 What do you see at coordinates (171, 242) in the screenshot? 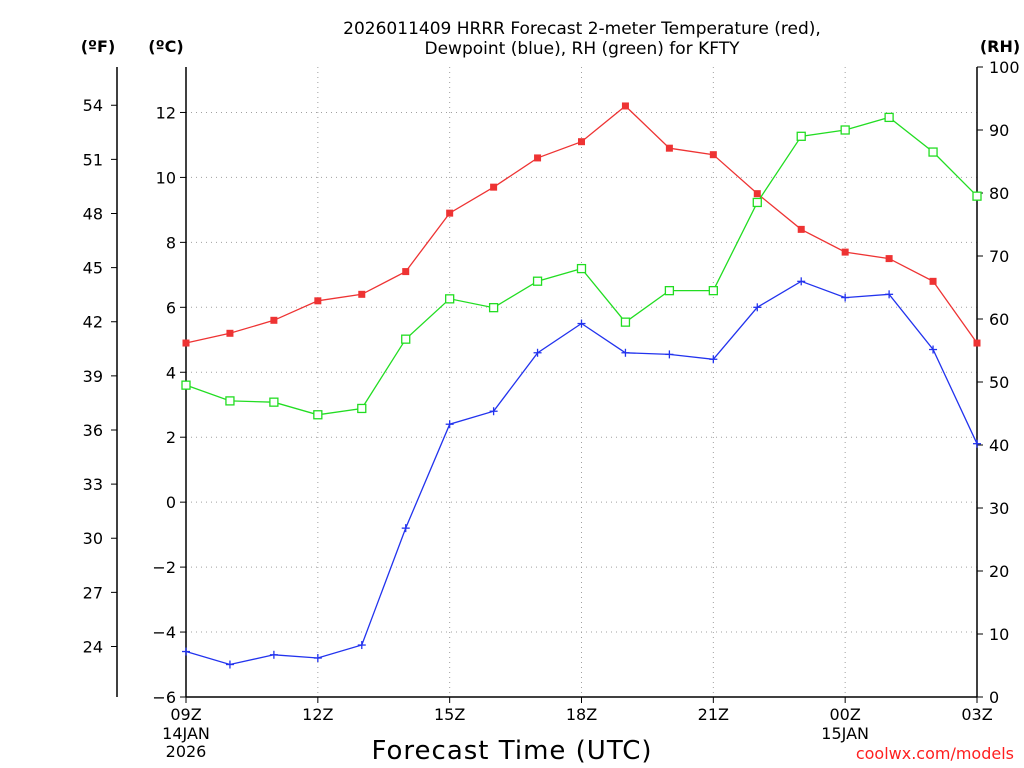
I see `celsius-tick-label: 8` at bounding box center [171, 242].